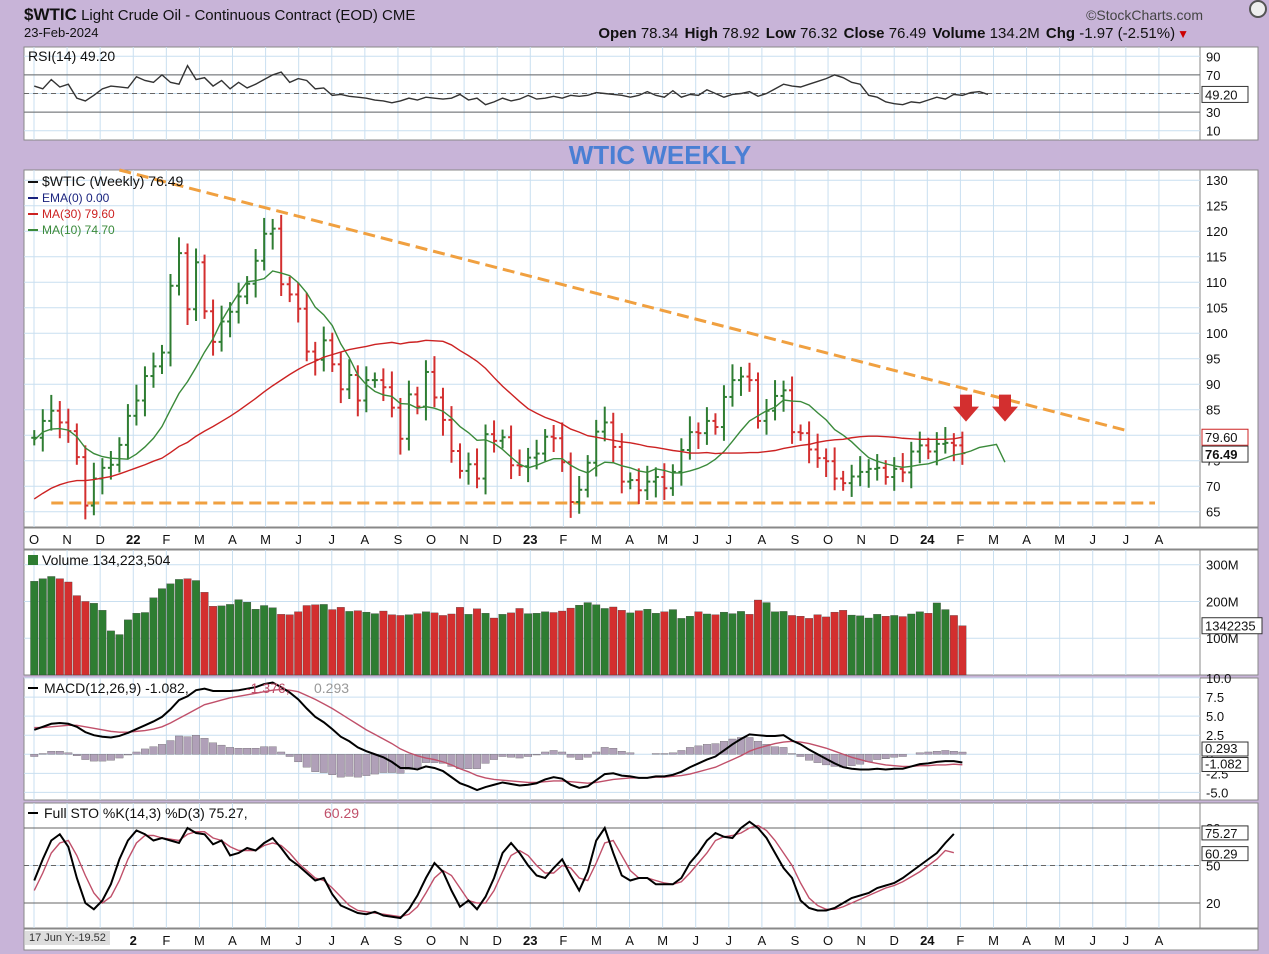 The image size is (1269, 954). Describe the element at coordinates (966, 408) in the screenshot. I see `down-arrow-icon` at that location.